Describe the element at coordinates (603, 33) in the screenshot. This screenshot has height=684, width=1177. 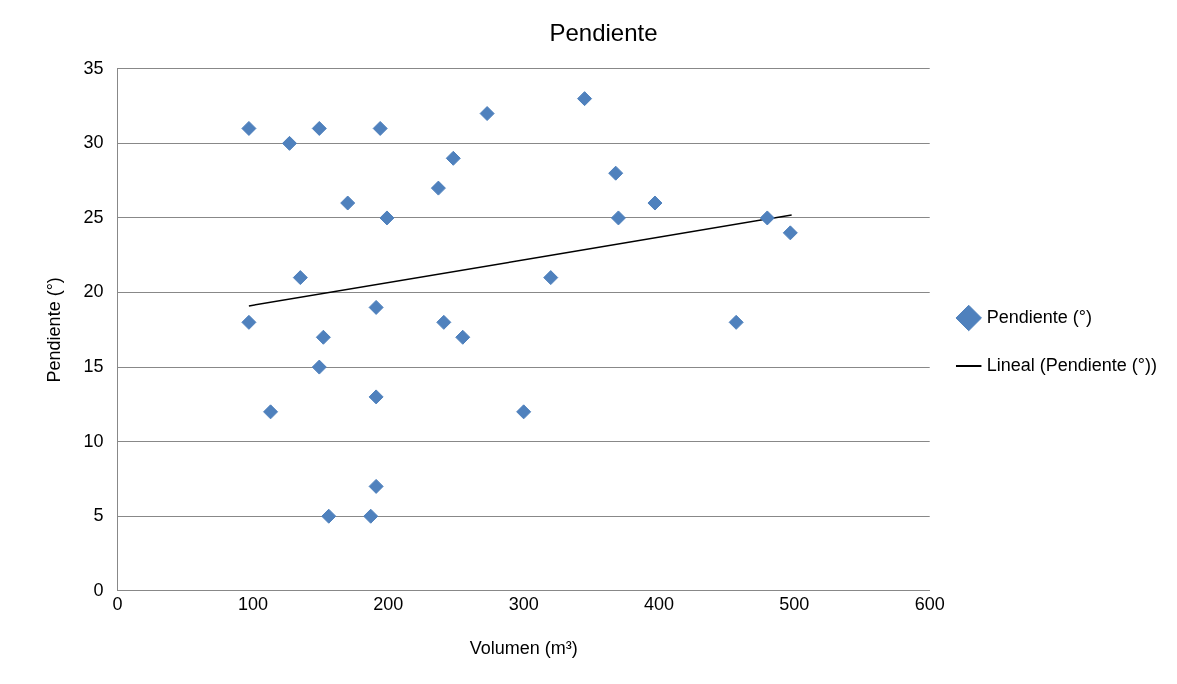
I see `chart-title: Pendiente` at that location.